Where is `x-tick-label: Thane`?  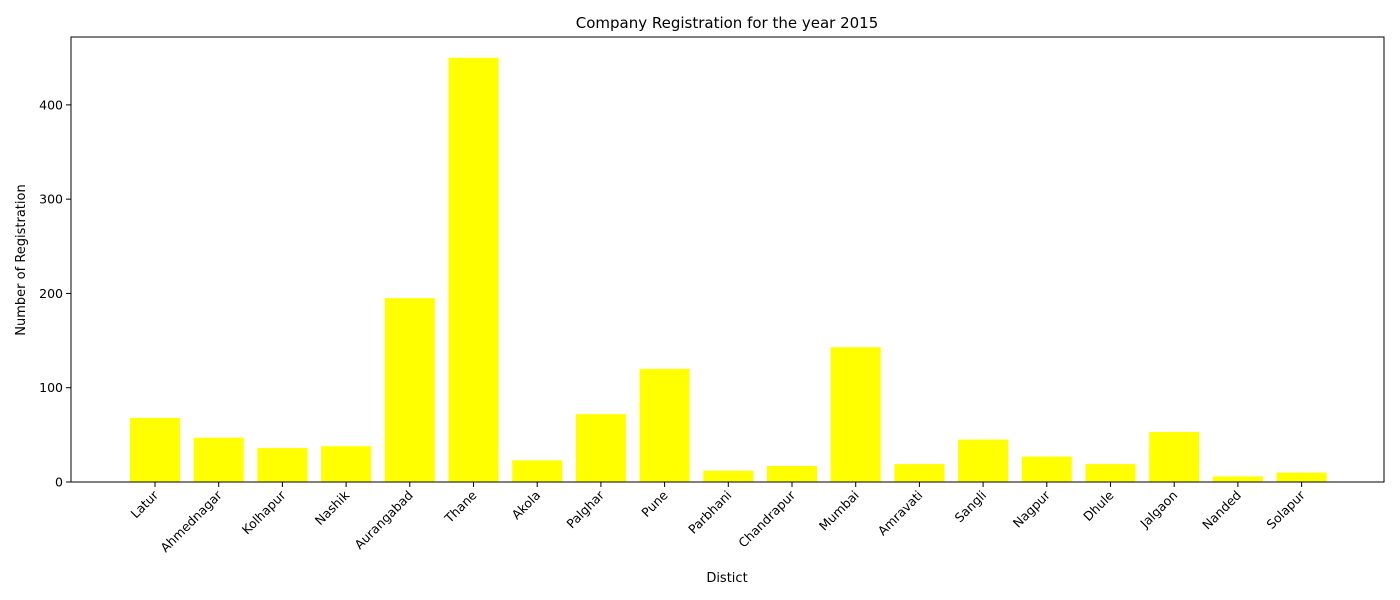
x-tick-label: Thane is located at coordinates (460, 506).